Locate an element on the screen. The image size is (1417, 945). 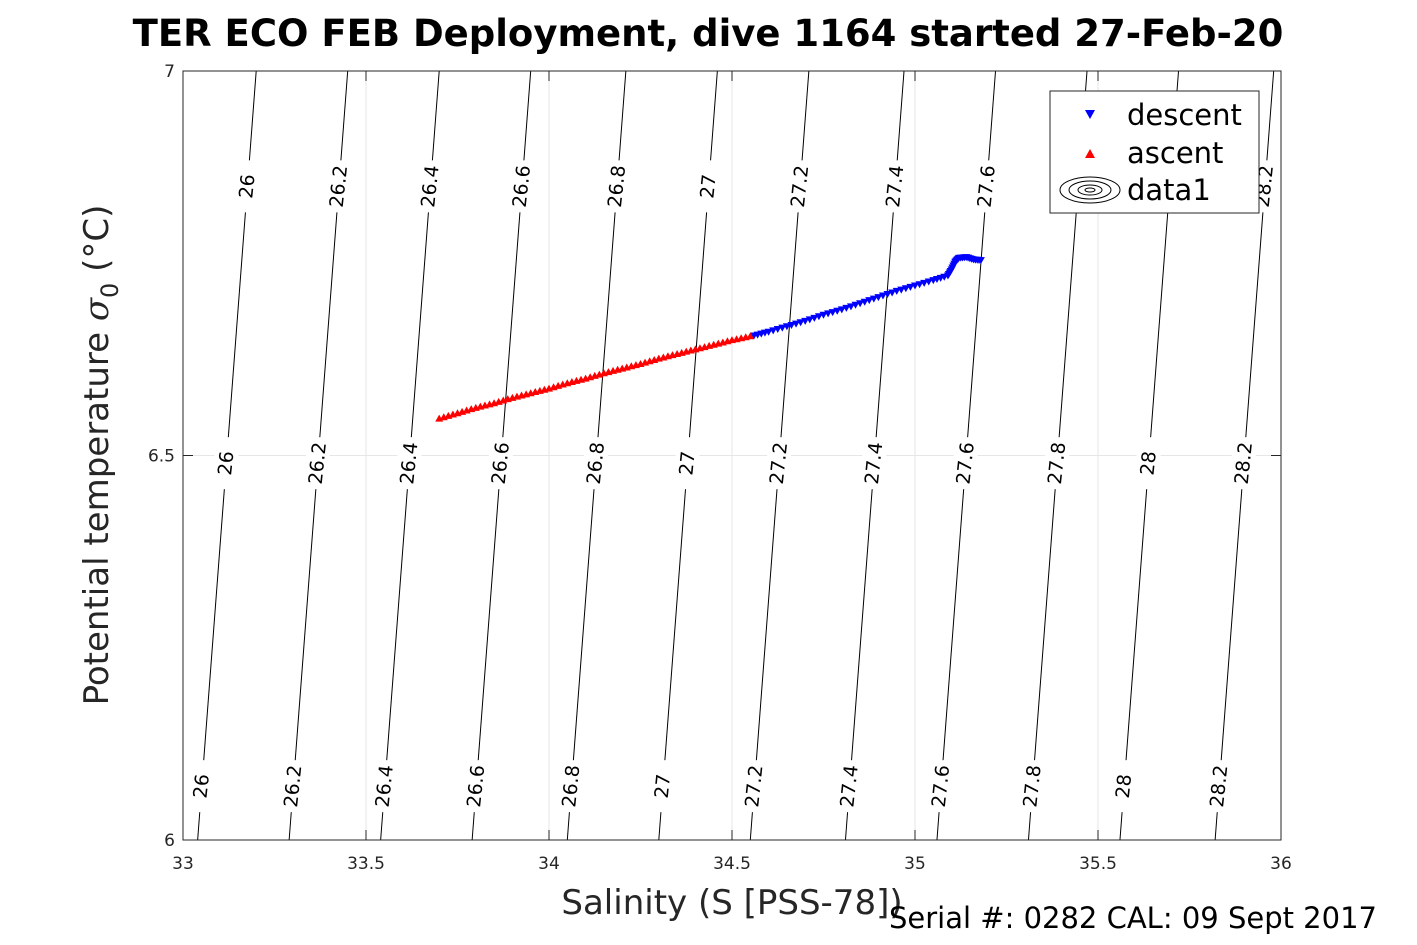
series-descent is located at coordinates (867, 297).